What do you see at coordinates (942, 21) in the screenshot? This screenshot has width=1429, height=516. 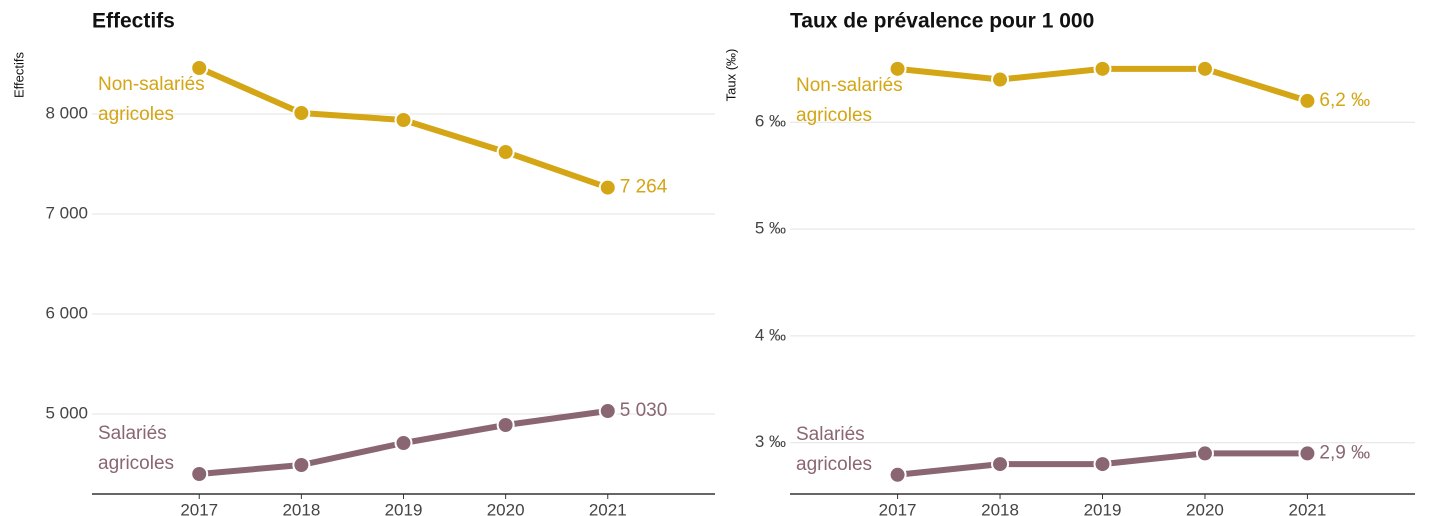 I see `chart-title: Taux de prévalence pour 1 000` at bounding box center [942, 21].